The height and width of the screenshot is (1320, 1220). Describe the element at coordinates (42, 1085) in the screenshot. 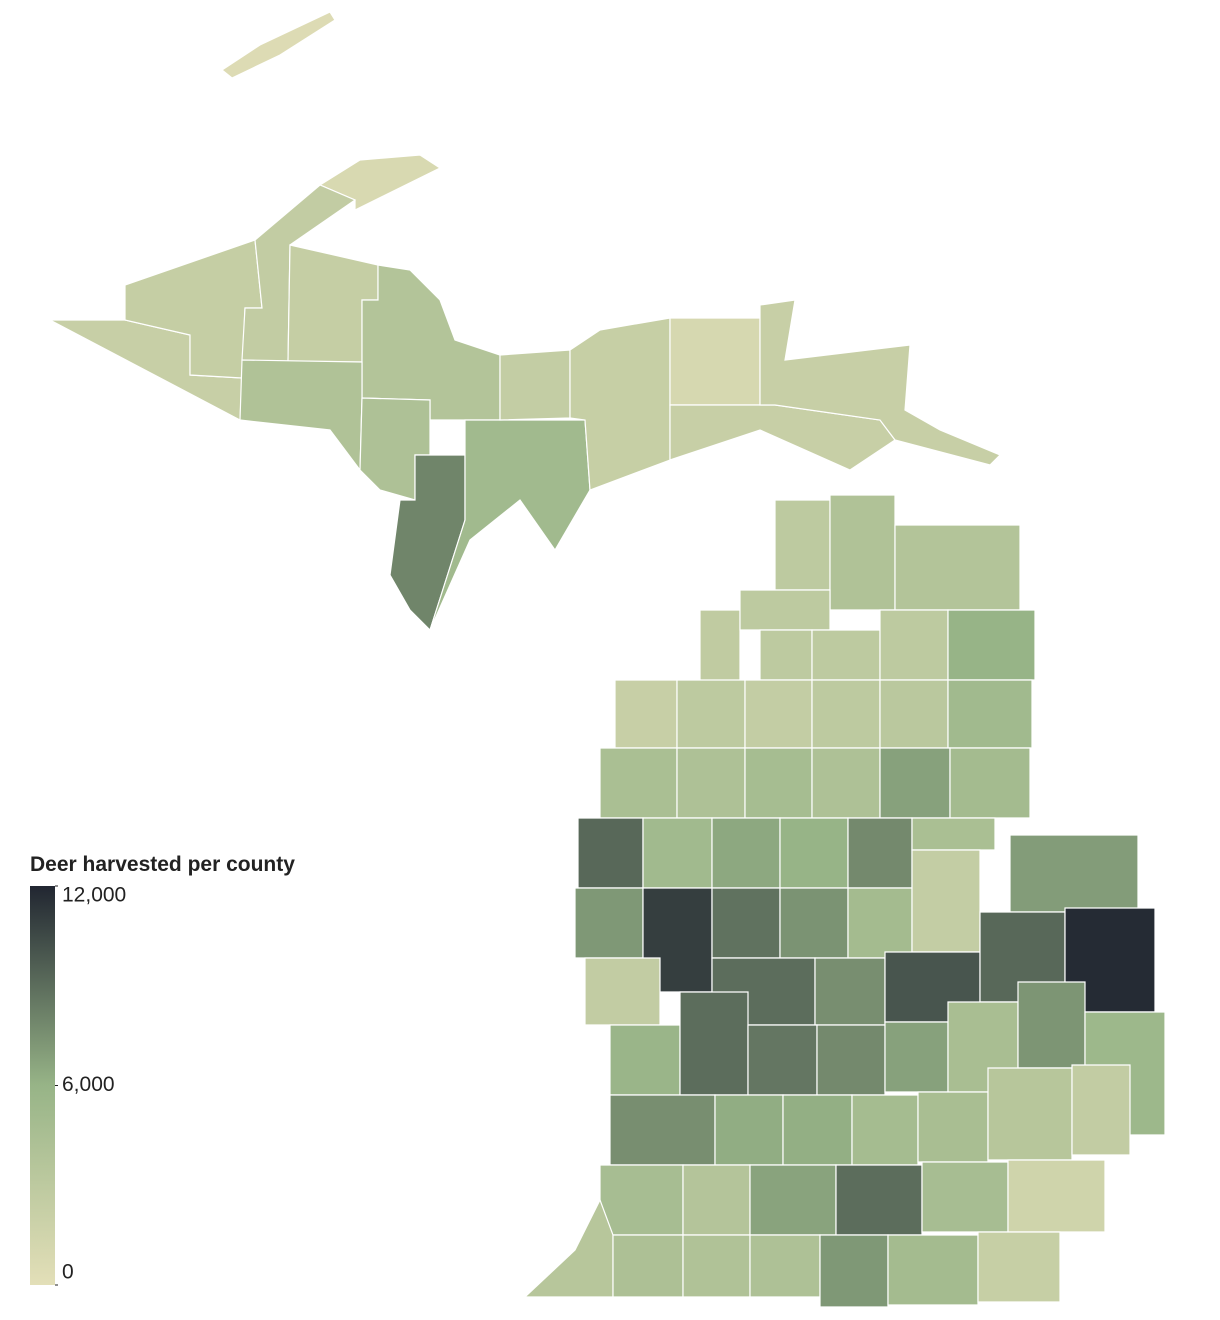

I see `legend-bar` at that location.